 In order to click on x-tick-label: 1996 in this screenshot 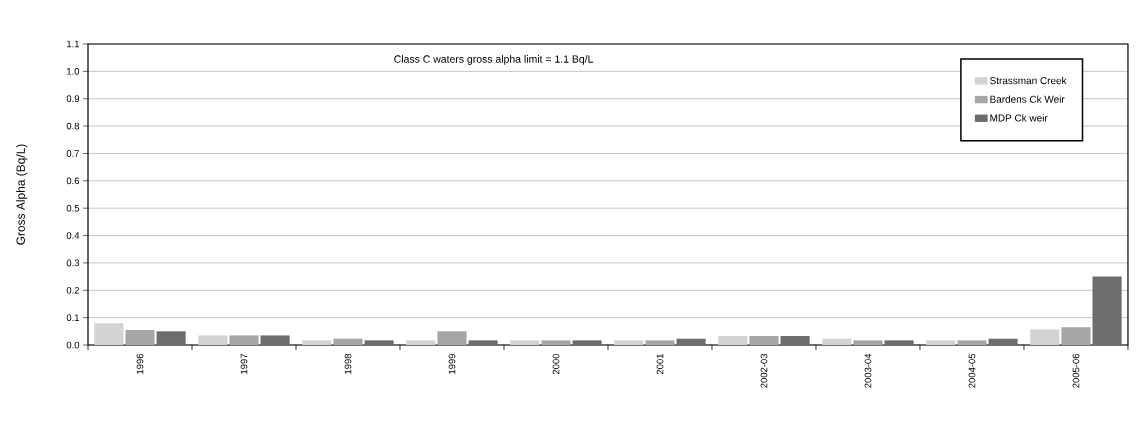, I will do `click(140, 363)`.